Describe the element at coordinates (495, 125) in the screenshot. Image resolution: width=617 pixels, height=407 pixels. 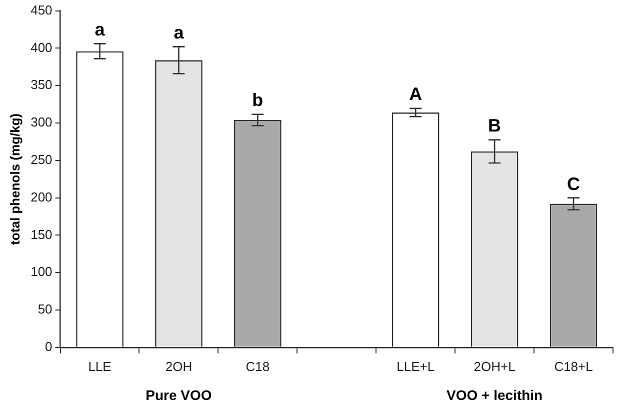
I see `annotation: B` at that location.